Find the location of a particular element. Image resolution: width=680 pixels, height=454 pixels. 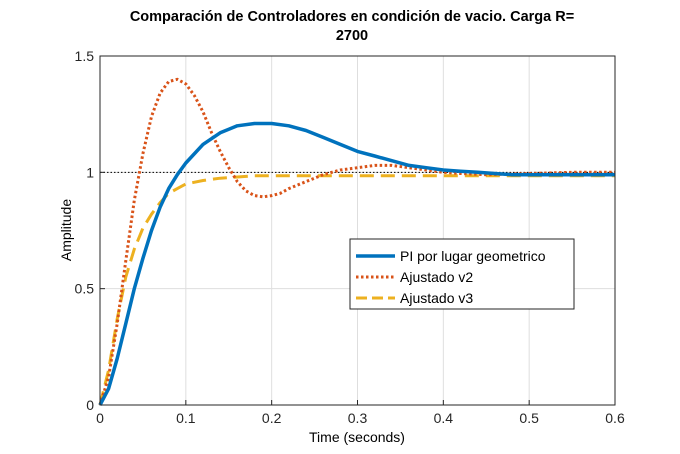

chart-title-line2: 2700 is located at coordinates (352, 36).